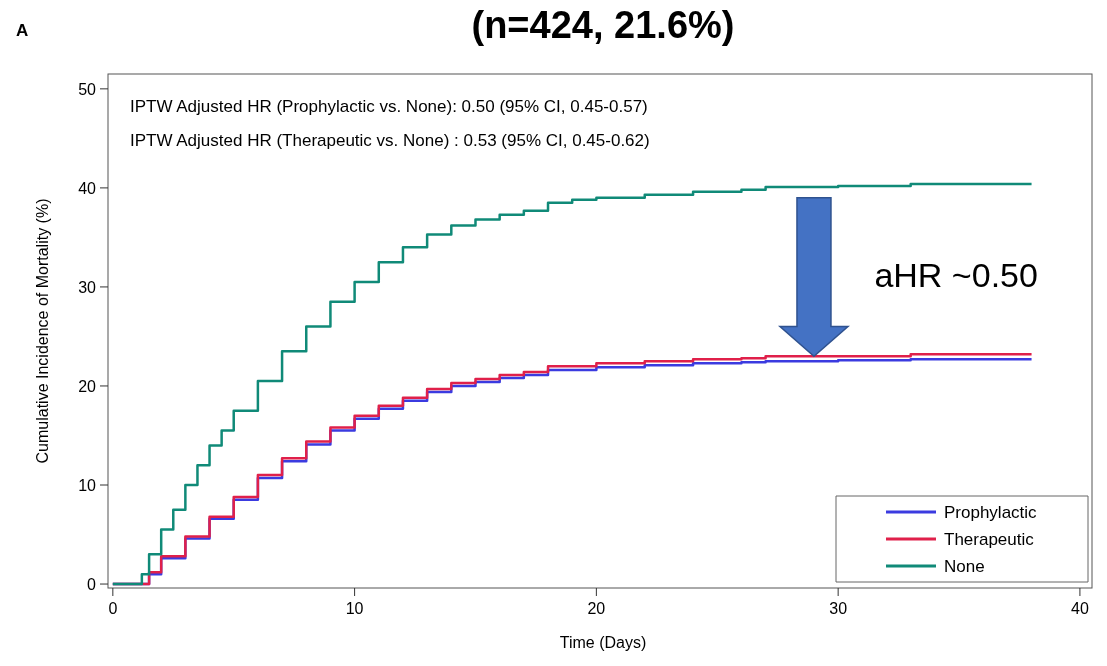  What do you see at coordinates (1080, 608) in the screenshot?
I see `x-tick-label: 40` at bounding box center [1080, 608].